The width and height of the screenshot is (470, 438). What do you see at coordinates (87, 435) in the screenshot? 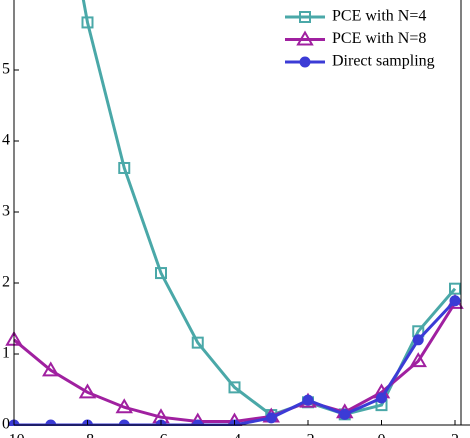
I see `x-tick-label: -8` at bounding box center [87, 435].